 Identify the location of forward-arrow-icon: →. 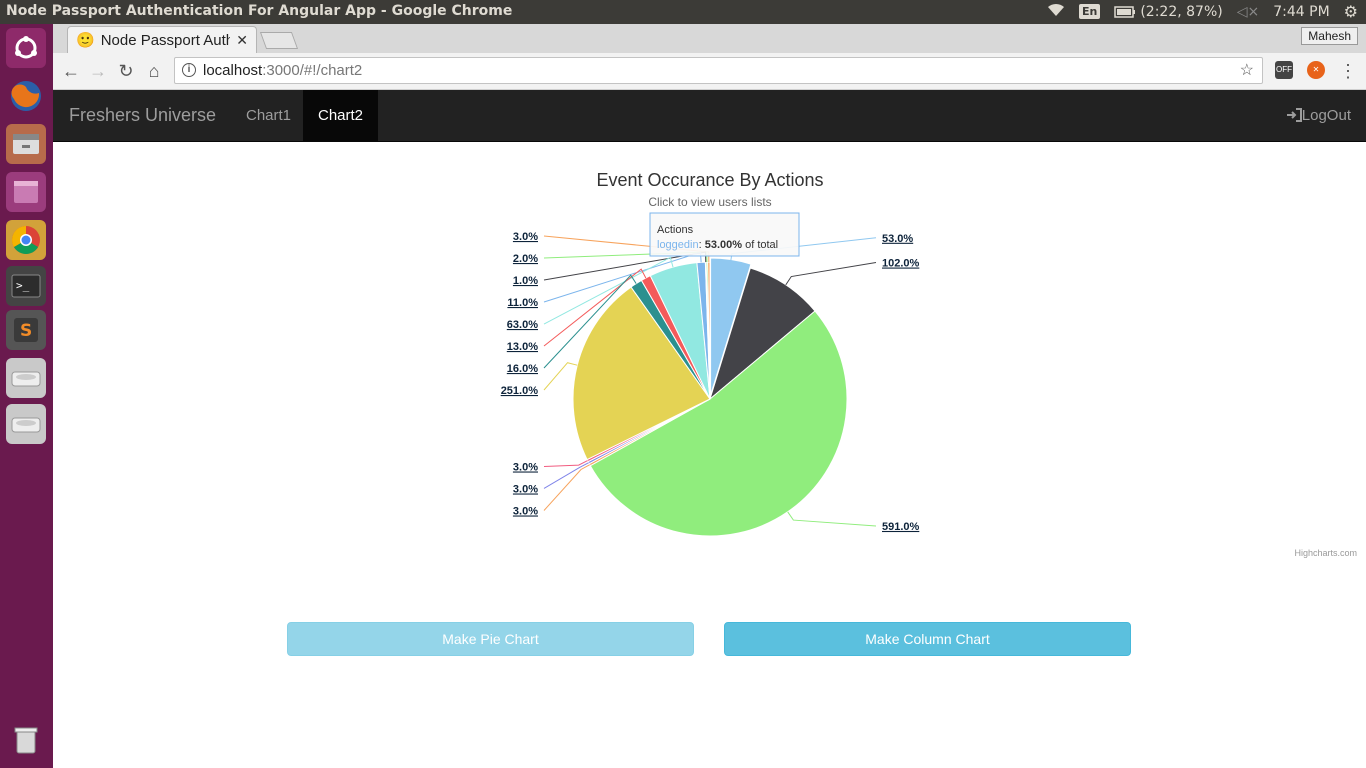
(98, 71).